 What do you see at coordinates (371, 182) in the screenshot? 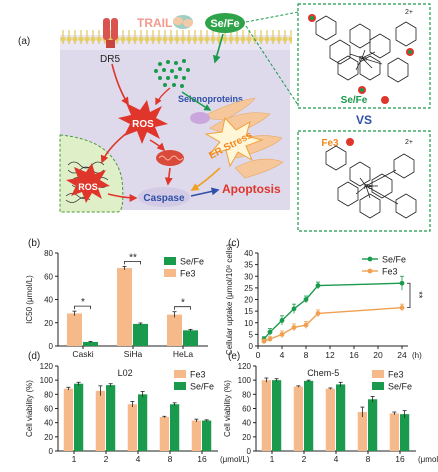
I see `structure-fe3-drawing` at bounding box center [371, 182].